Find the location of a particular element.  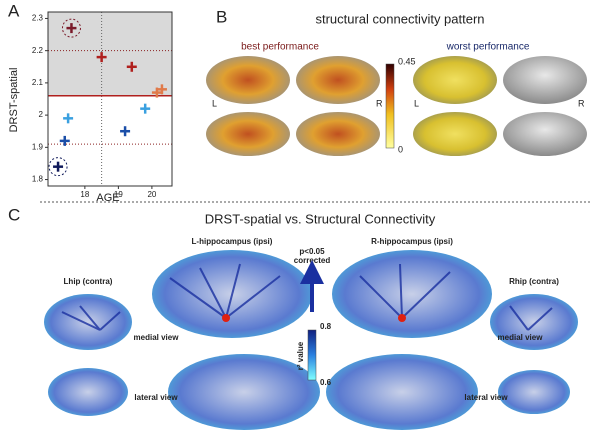

y-tick-label: 1.8 is located at coordinates (38, 179).